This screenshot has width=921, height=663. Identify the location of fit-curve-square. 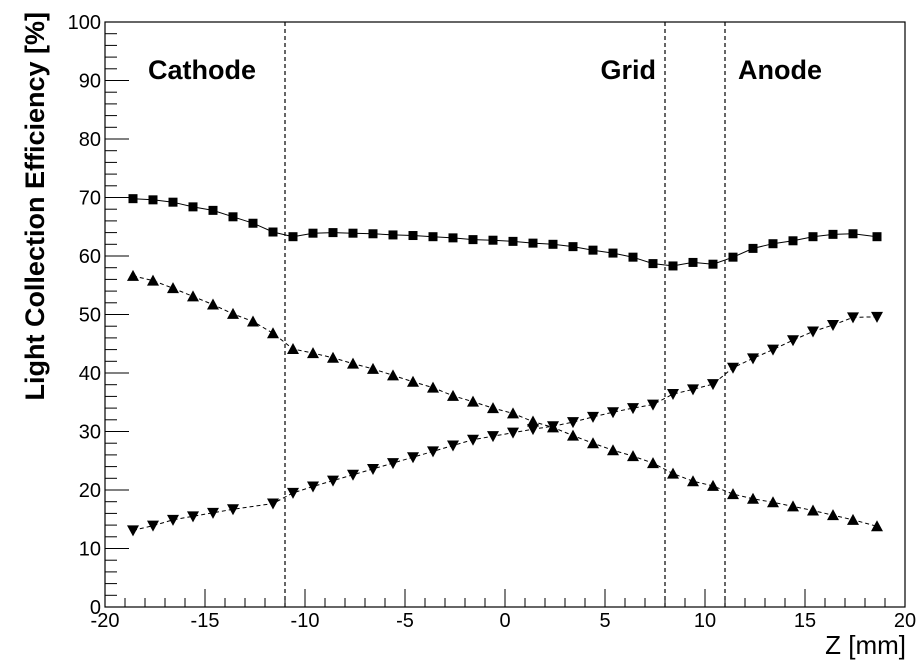
(505, 232).